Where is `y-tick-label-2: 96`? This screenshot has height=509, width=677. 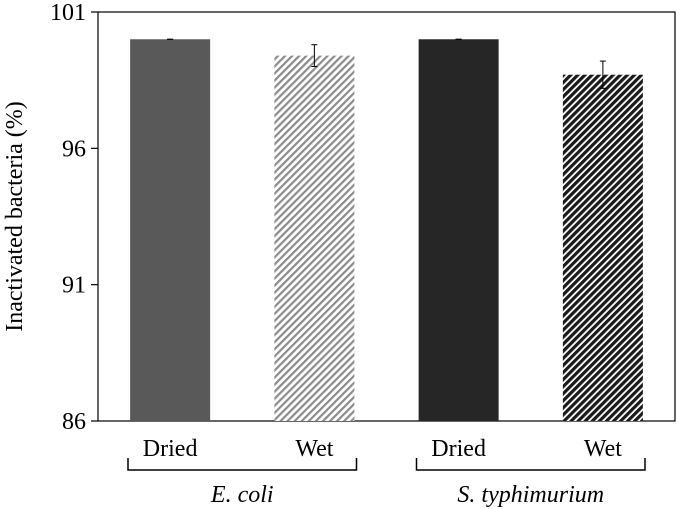 y-tick-label-2: 96 is located at coordinates (74, 149).